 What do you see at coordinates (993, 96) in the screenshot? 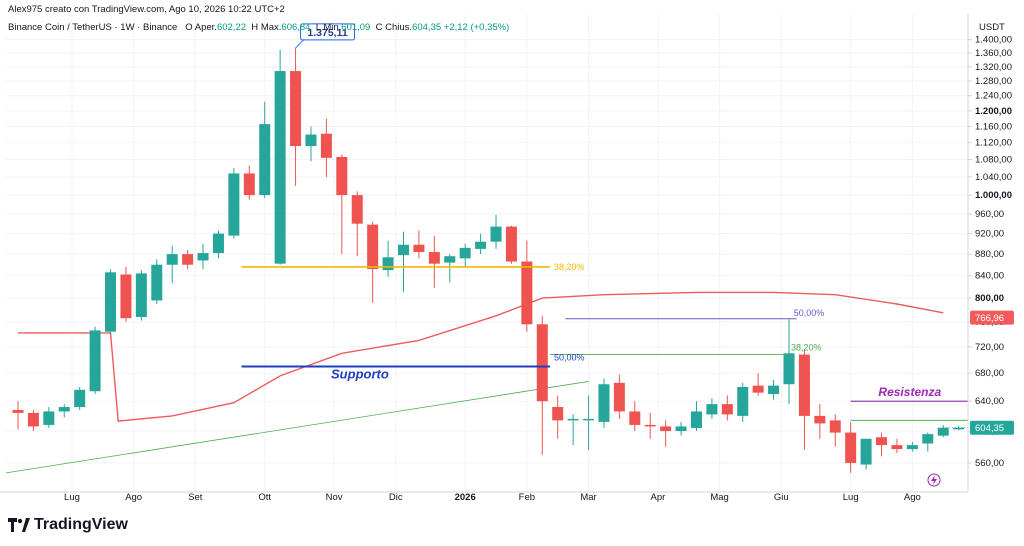
I see `price-tick-label: 1.240,00` at bounding box center [993, 96].